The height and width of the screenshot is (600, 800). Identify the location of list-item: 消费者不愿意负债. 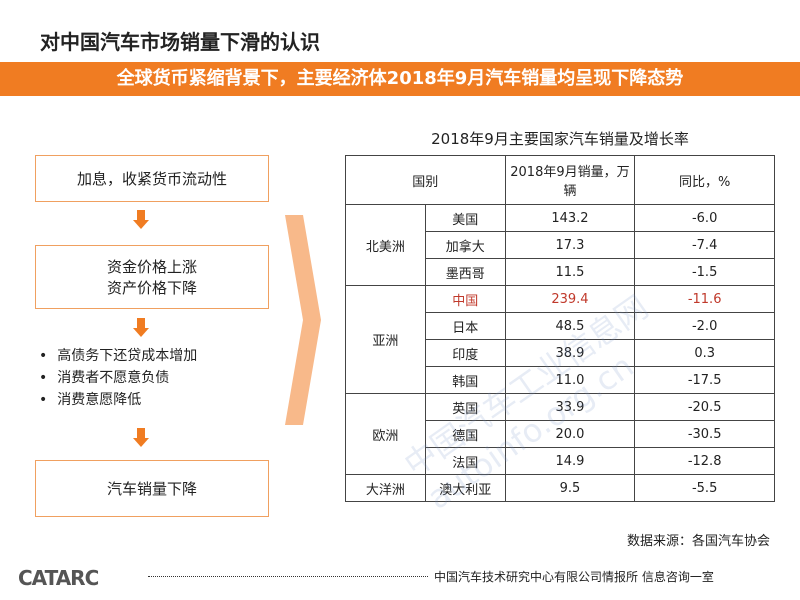
(151, 378).